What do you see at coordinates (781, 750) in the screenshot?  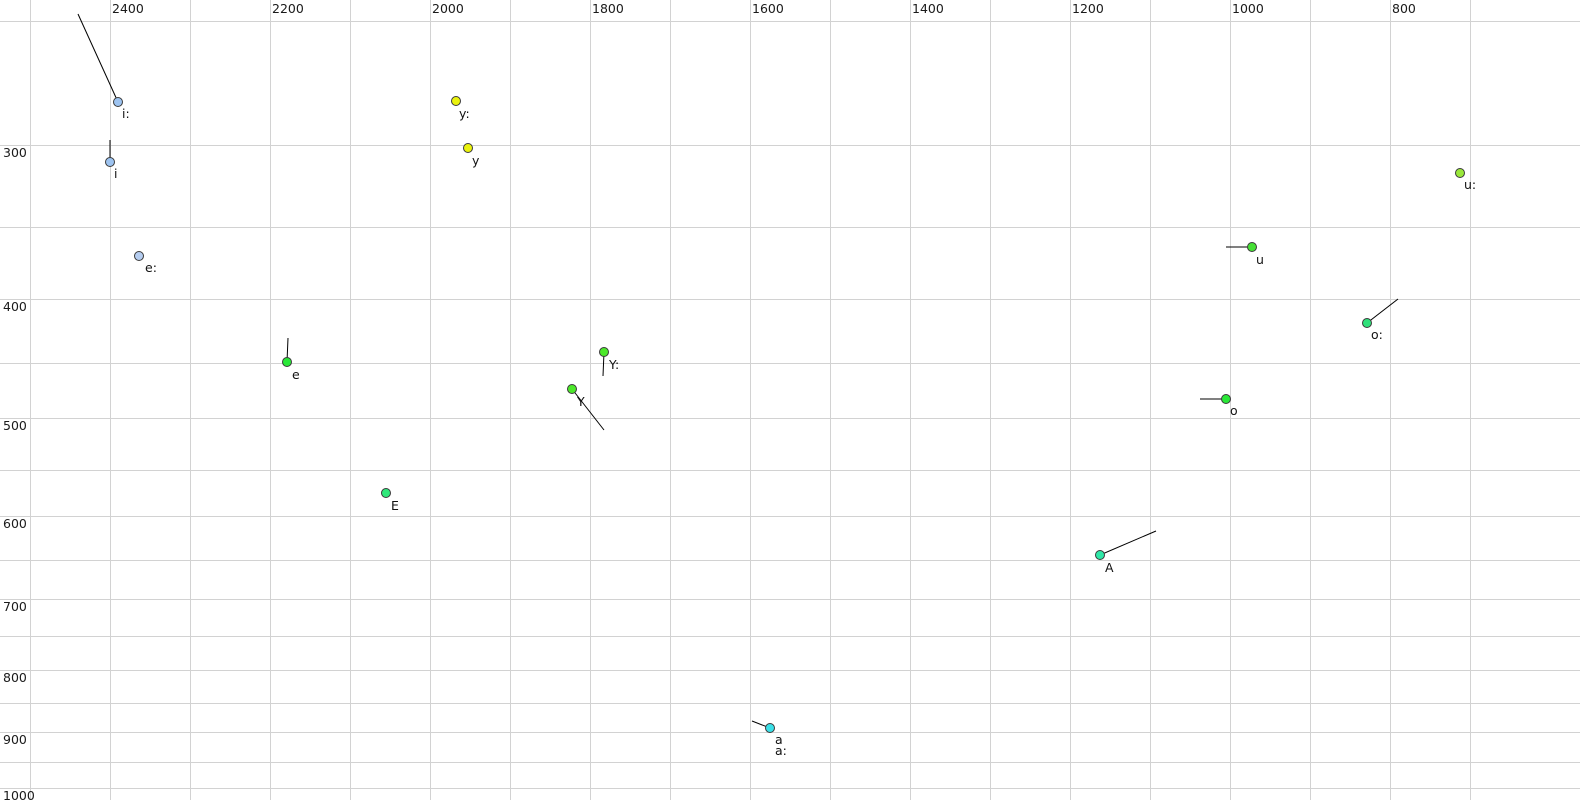 I see `vowel-label: a:` at bounding box center [781, 750].